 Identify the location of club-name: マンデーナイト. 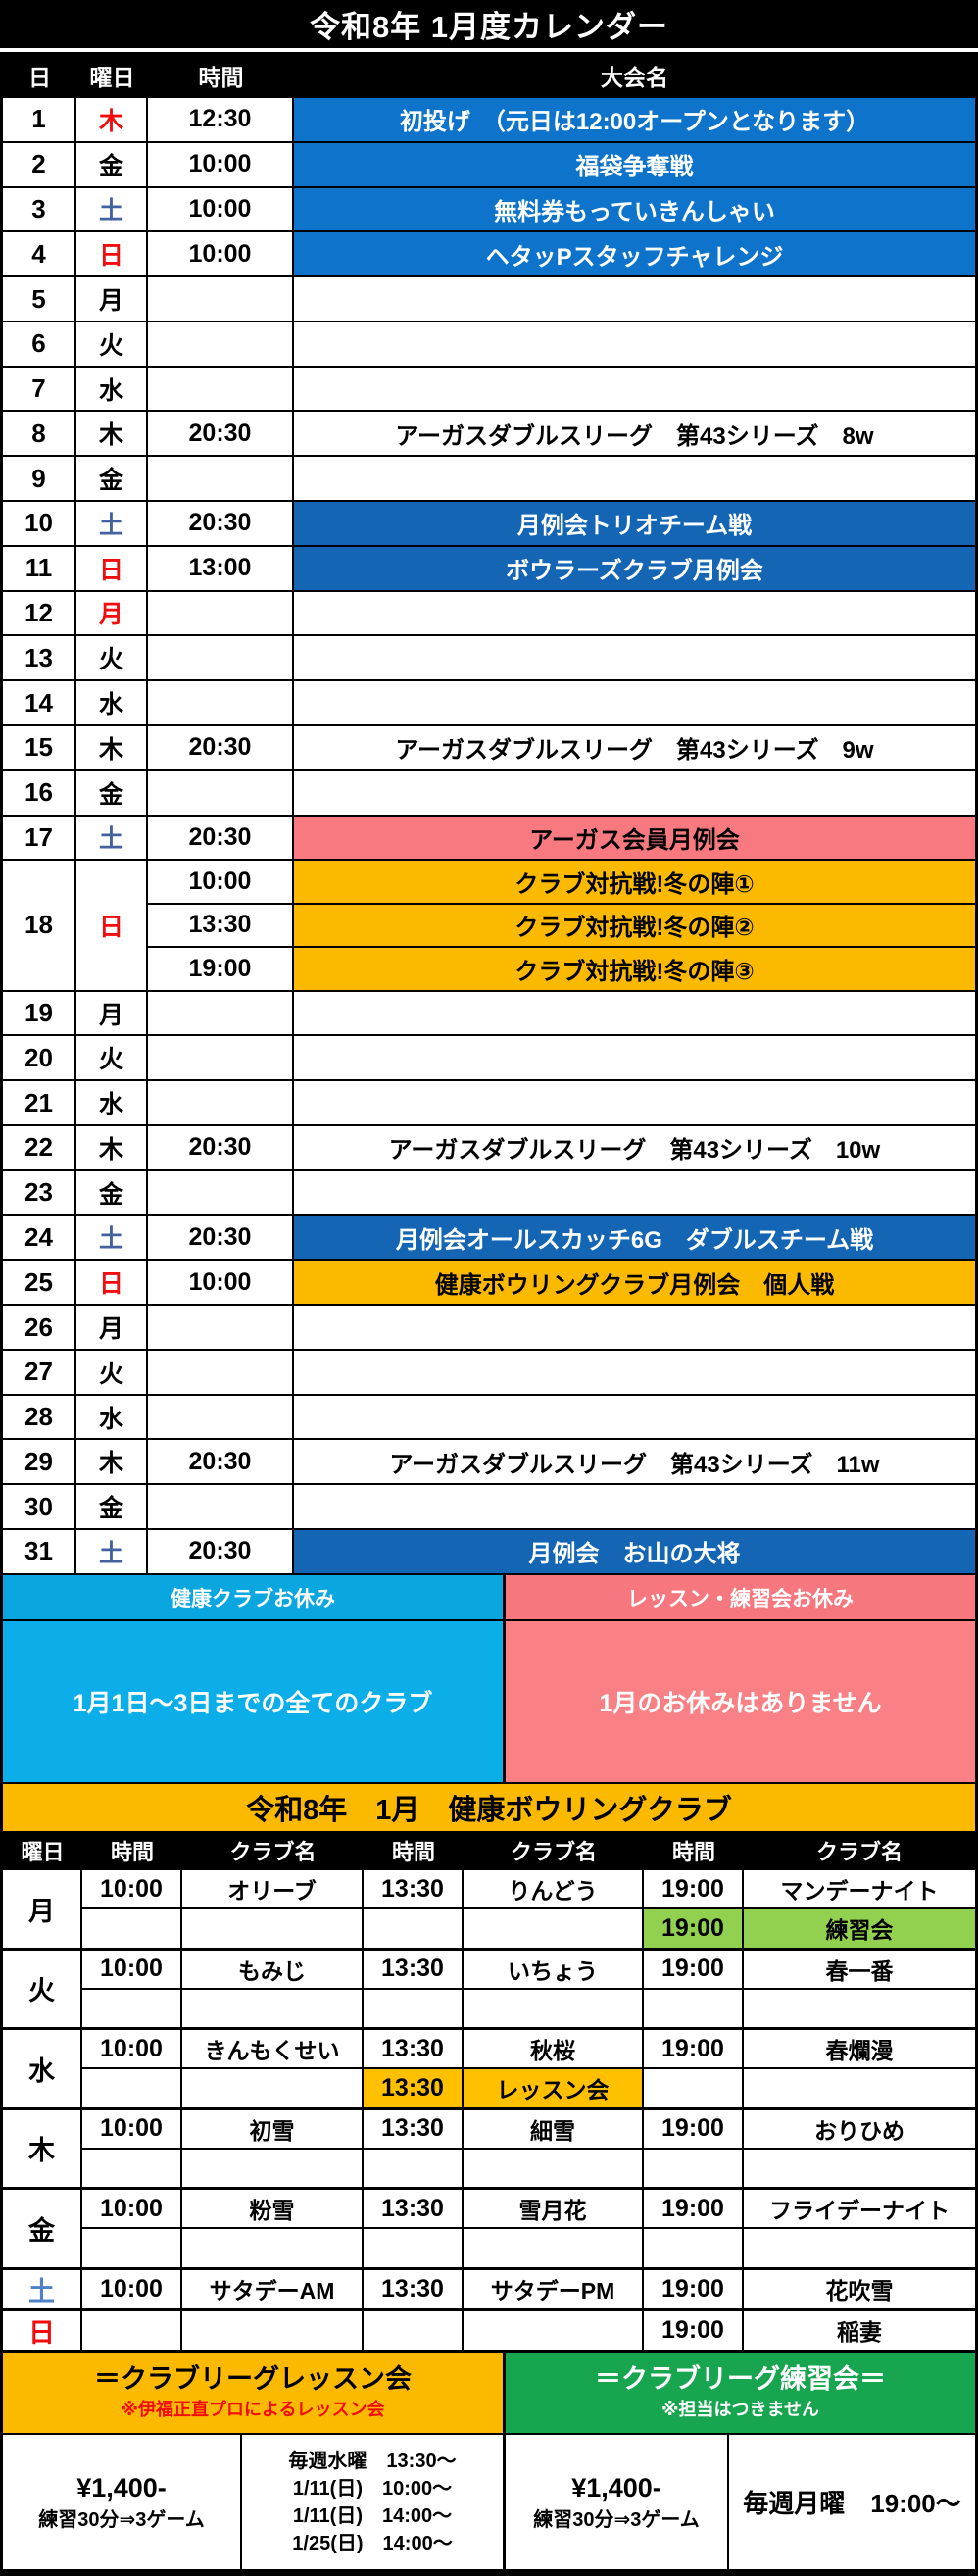
(859, 1889).